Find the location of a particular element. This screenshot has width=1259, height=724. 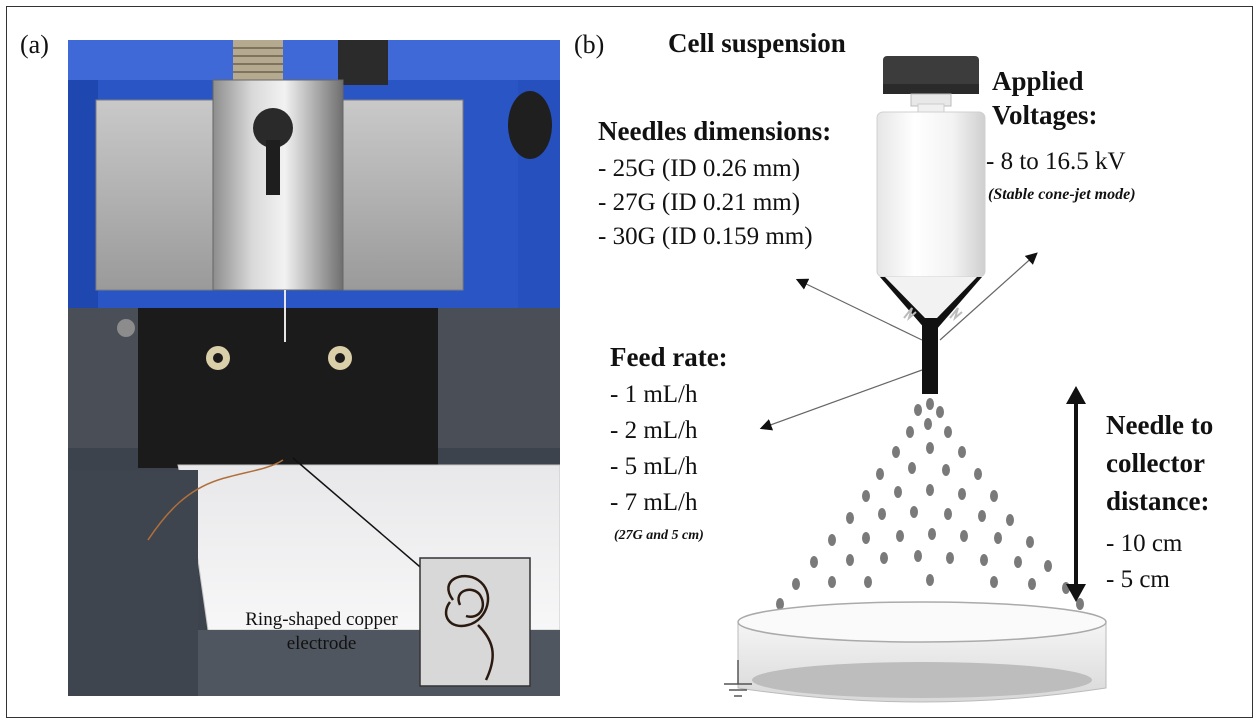

needles-item: - 30G (ID 0.159 mm) is located at coordinates (705, 236).